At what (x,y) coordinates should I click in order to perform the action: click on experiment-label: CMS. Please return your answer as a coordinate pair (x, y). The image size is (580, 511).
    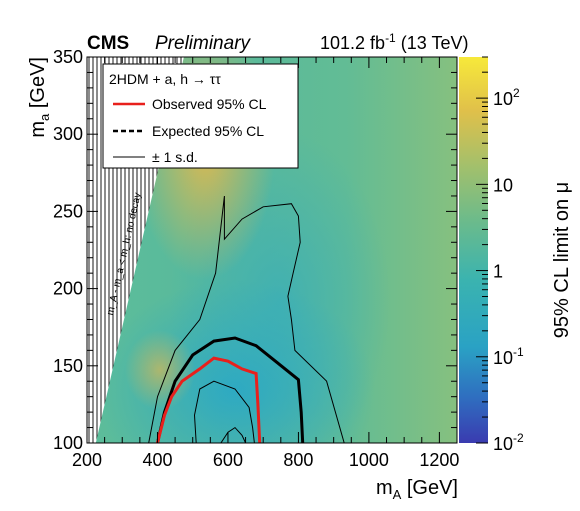
    Looking at the image, I should click on (108, 43).